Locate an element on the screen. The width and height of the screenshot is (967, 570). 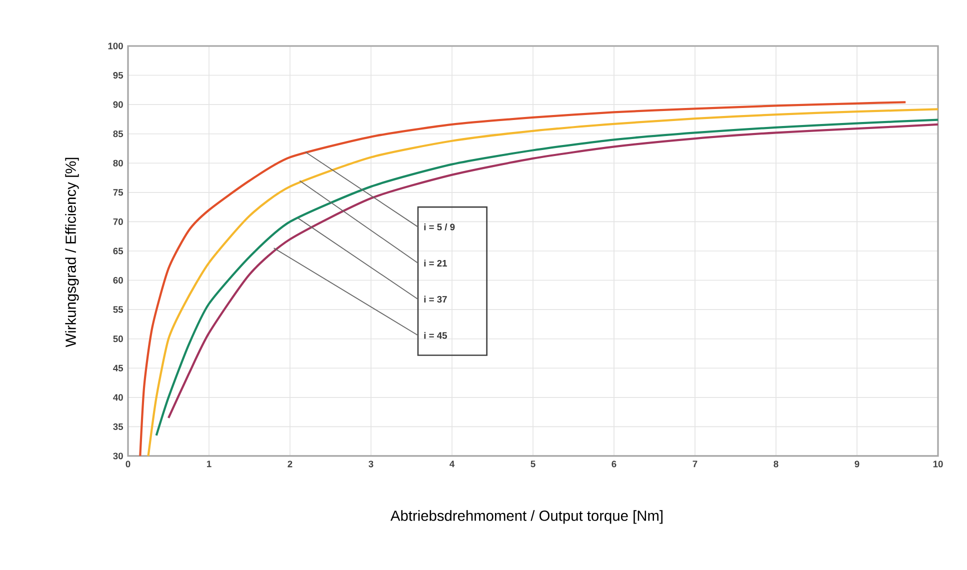
y-tick-label: 40 is located at coordinates (118, 397).